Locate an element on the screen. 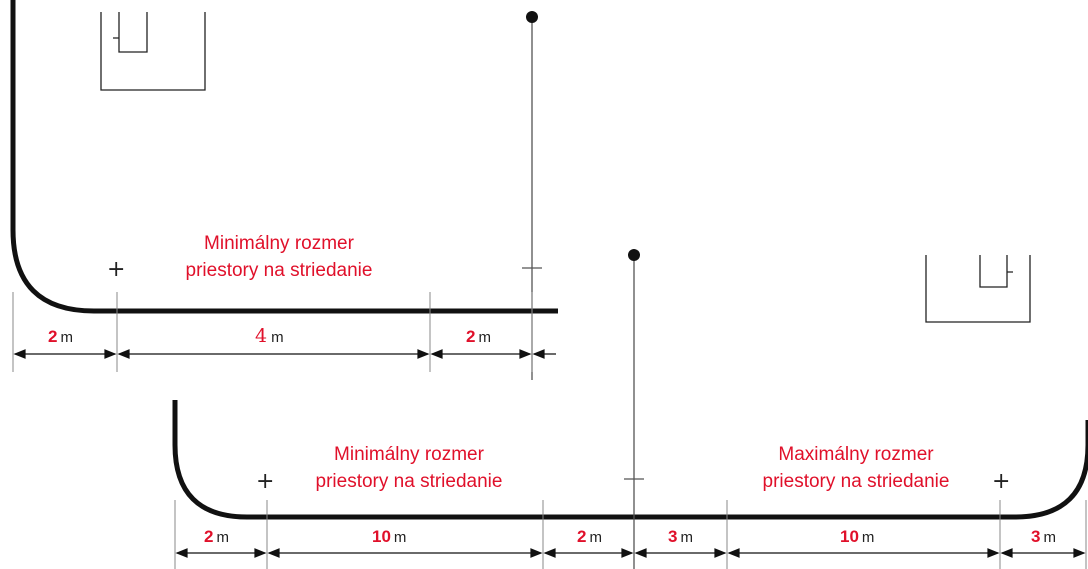  top-goal-net is located at coordinates (130, 32).